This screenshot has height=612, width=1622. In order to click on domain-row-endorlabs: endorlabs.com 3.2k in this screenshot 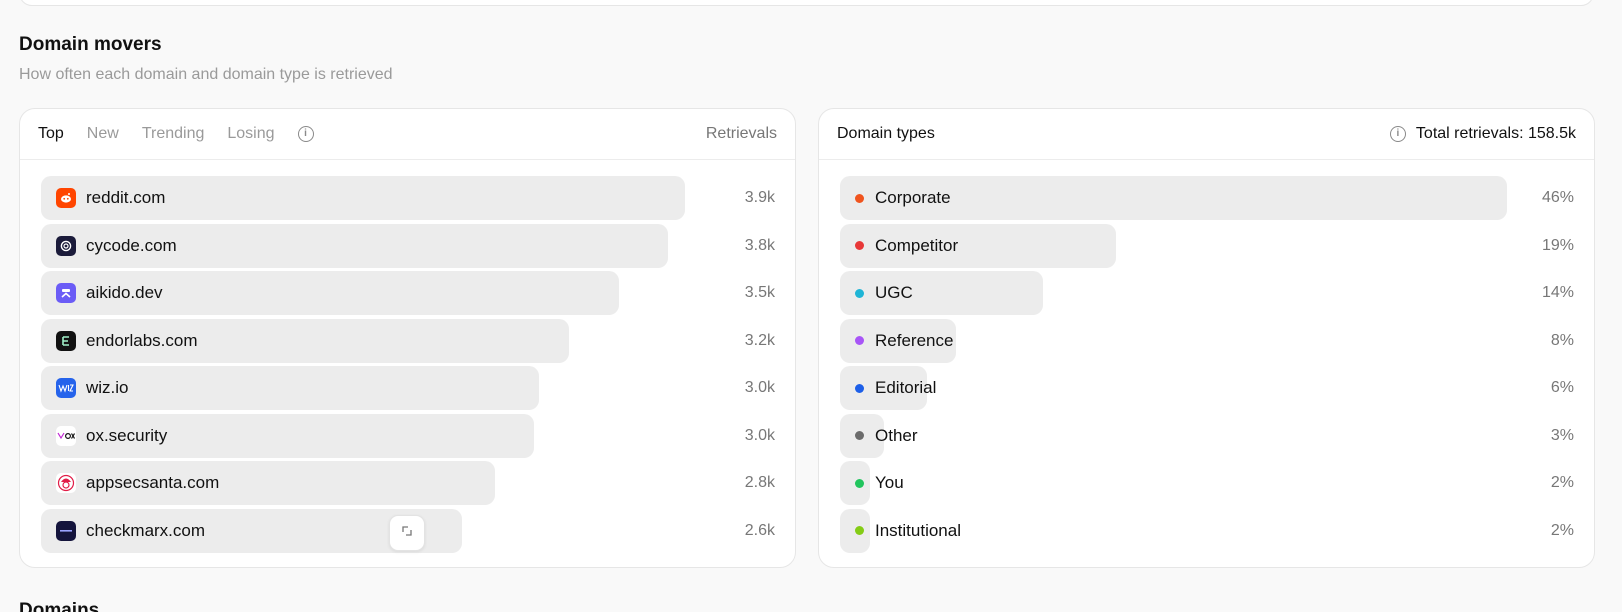, I will do `click(407, 340)`.